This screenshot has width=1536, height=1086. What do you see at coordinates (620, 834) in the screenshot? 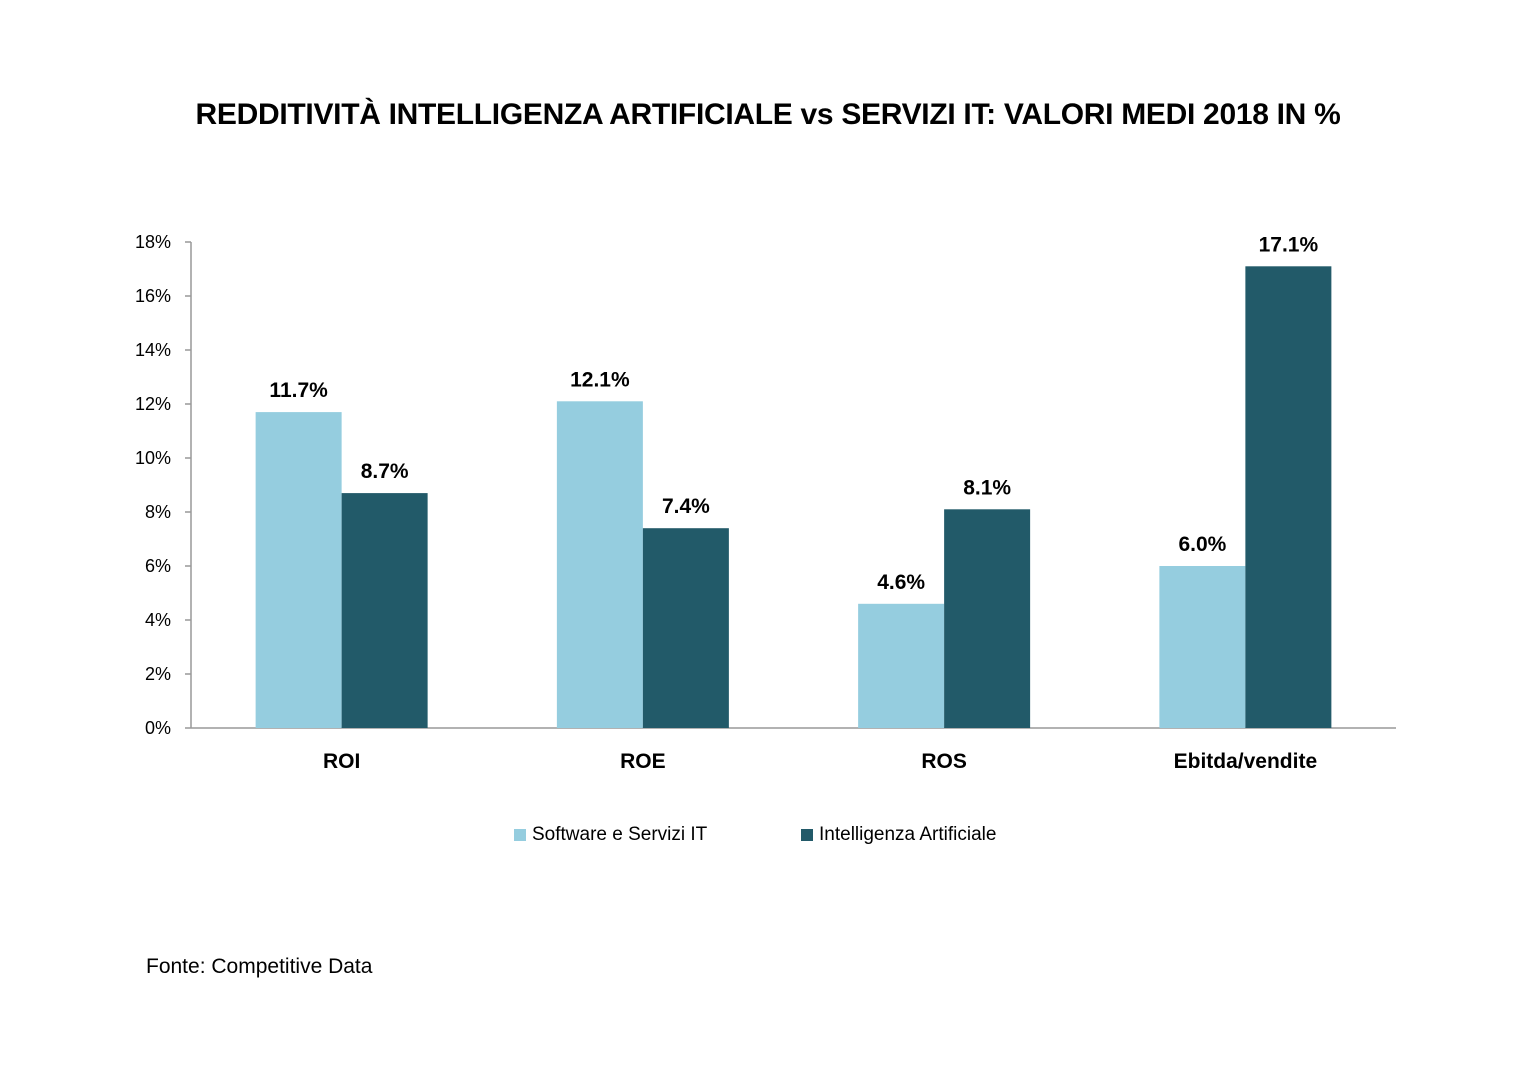
I see `legend-label-software: Software e Servizi IT` at bounding box center [620, 834].